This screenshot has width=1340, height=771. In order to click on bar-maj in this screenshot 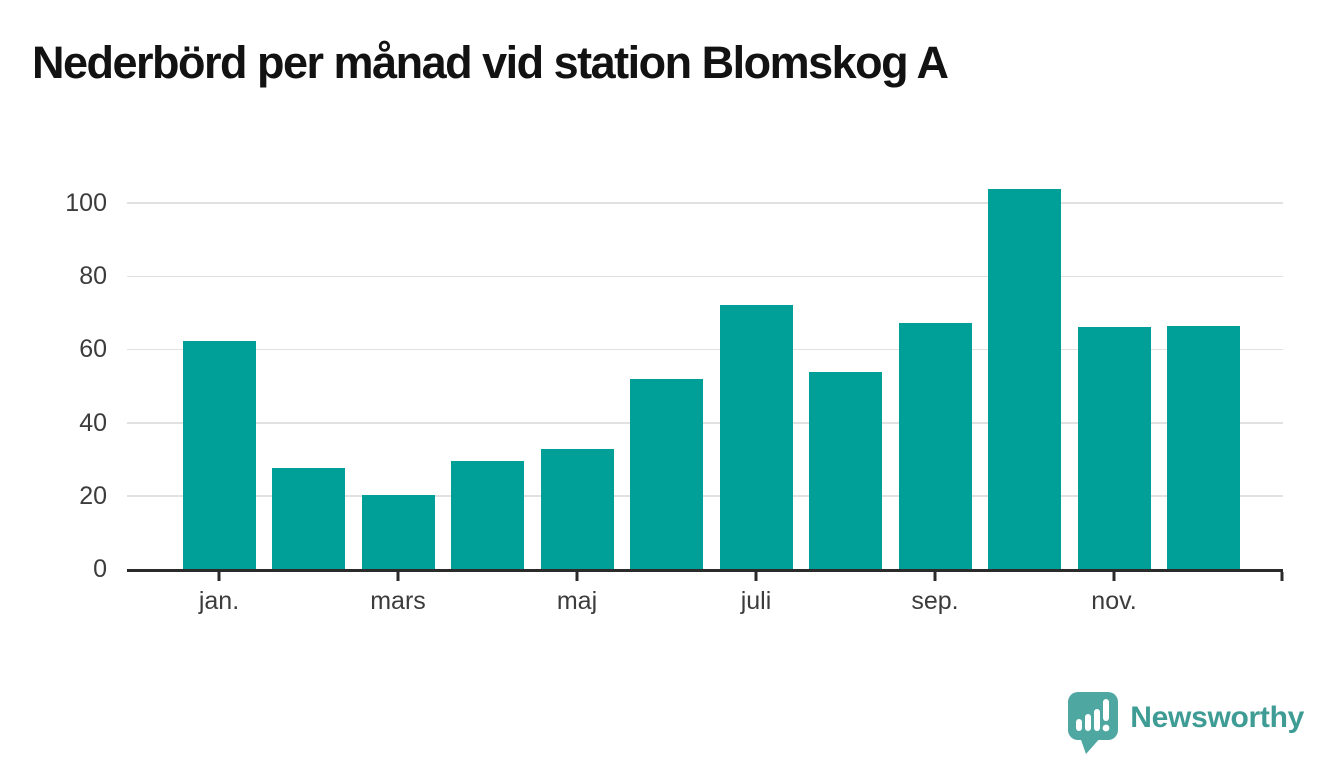, I will do `click(577, 508)`.